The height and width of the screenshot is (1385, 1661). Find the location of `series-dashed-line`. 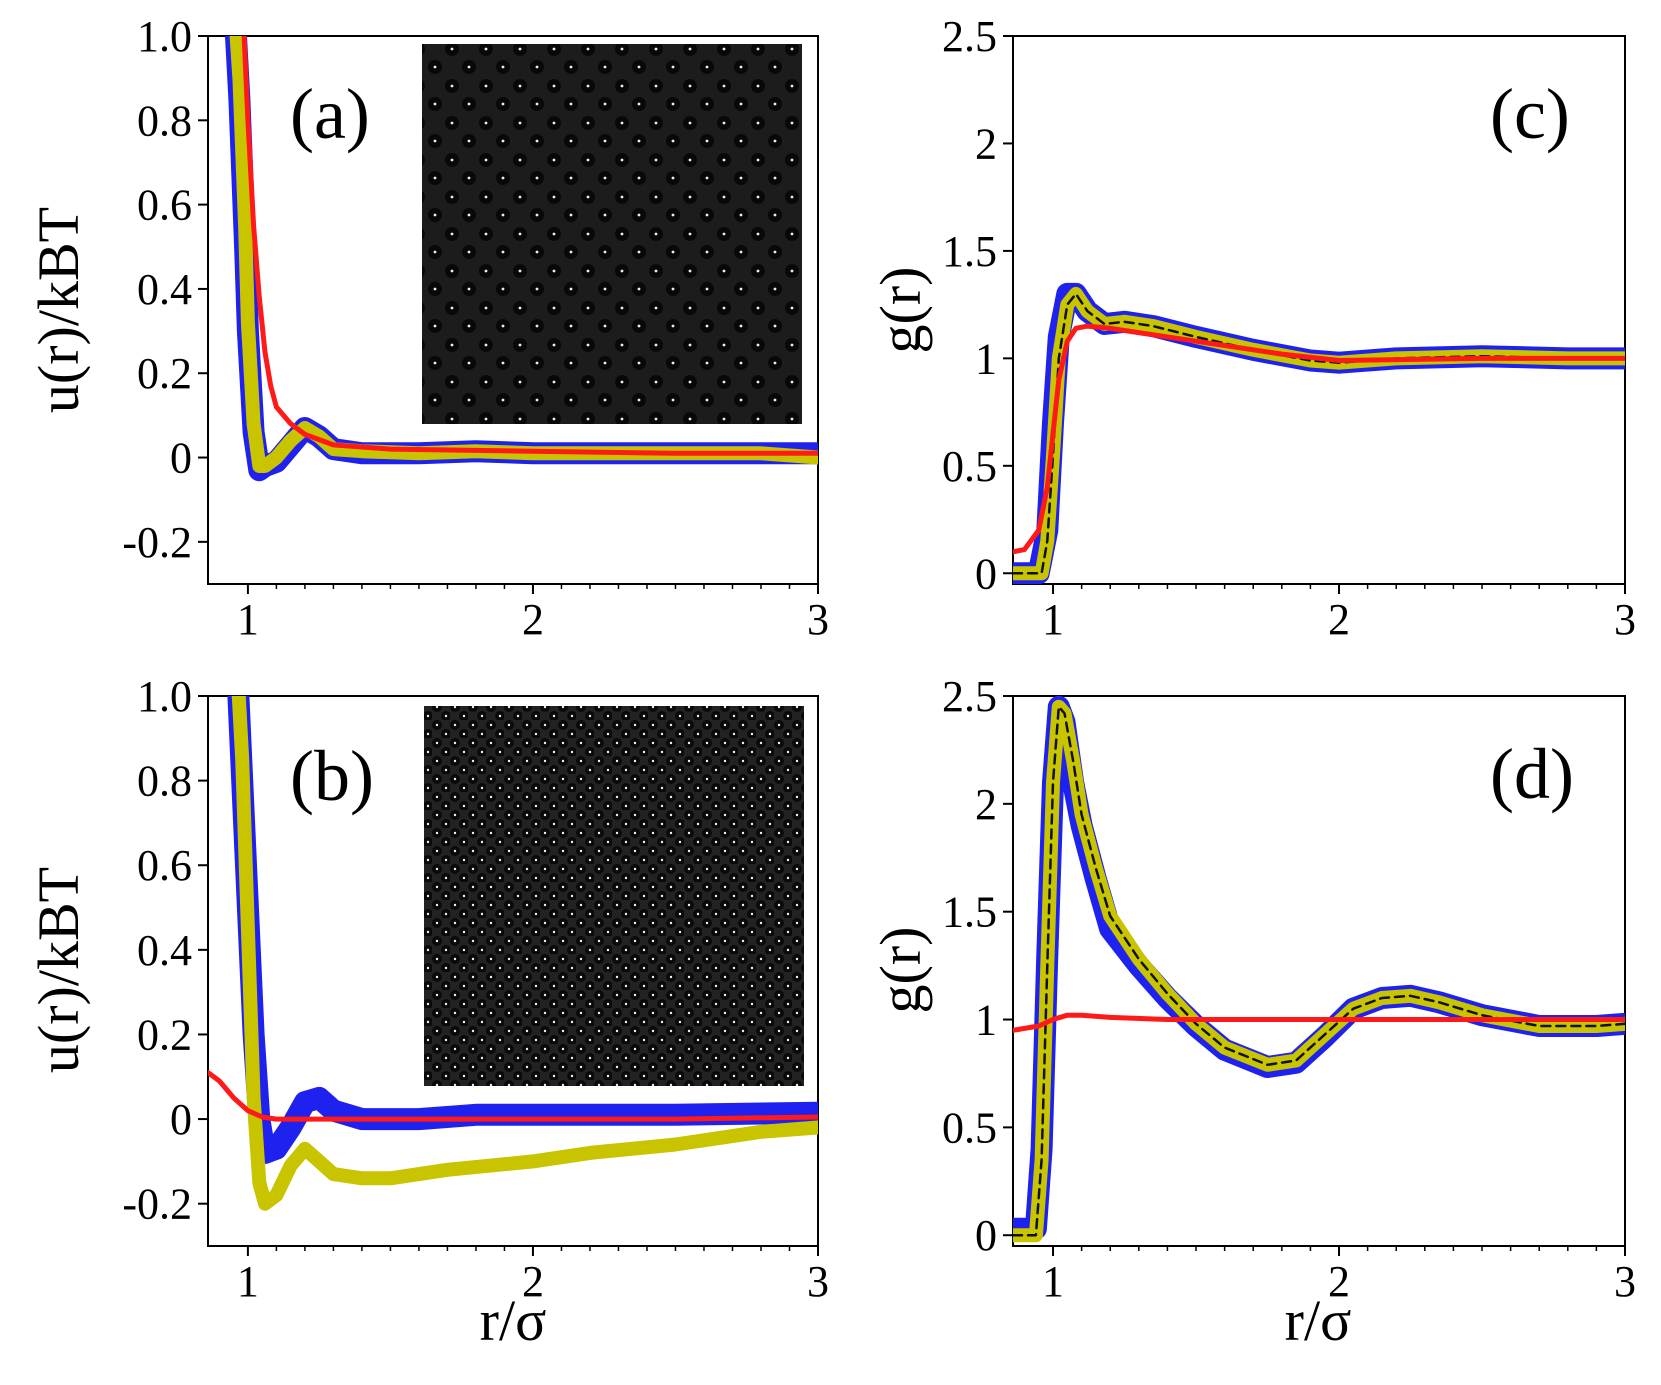

series-dashed-line is located at coordinates (1319, 971).